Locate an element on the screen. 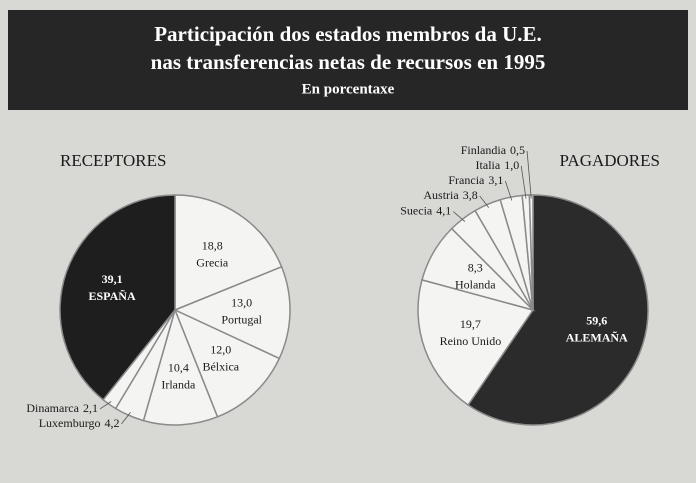 Image resolution: width=696 pixels, height=483 pixels. value-label: 3,8 is located at coordinates (470, 195).